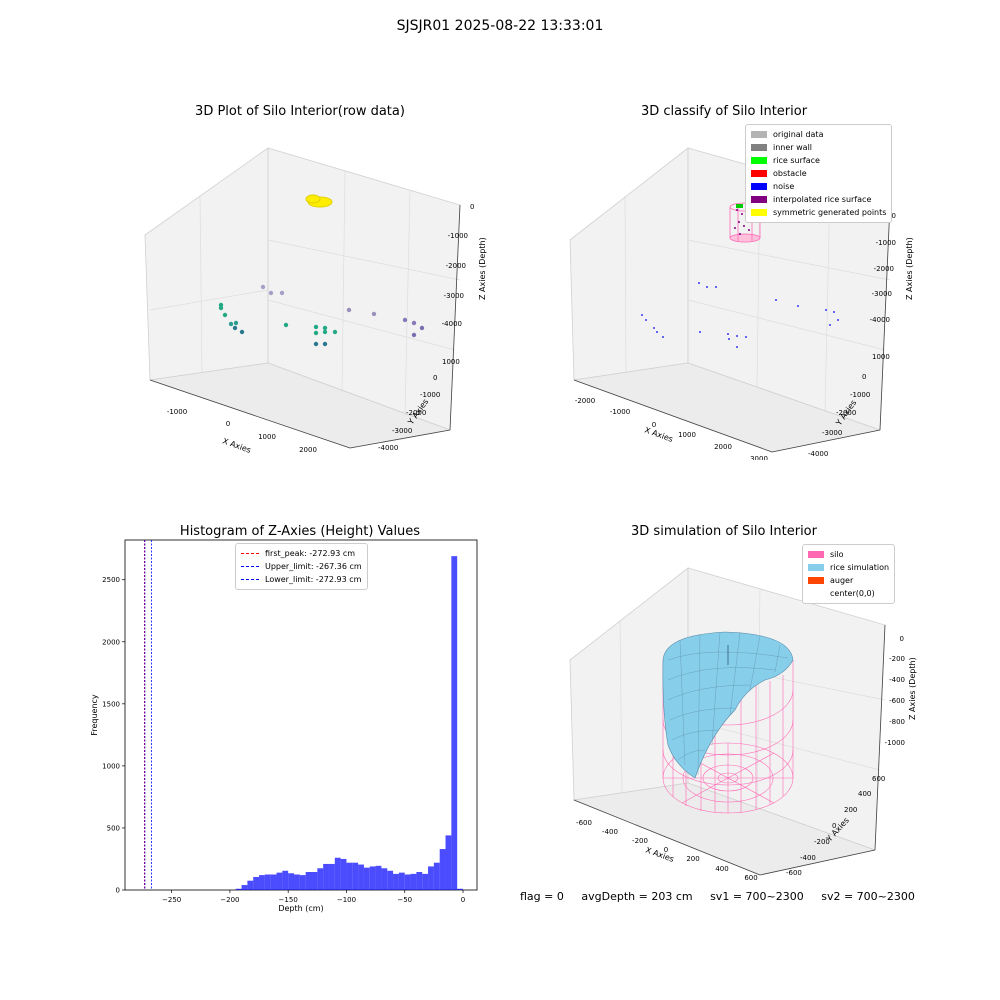  Describe the element at coordinates (301, 553) in the screenshot. I see `legend-entry: first_peak: -272.93 cm` at that location.